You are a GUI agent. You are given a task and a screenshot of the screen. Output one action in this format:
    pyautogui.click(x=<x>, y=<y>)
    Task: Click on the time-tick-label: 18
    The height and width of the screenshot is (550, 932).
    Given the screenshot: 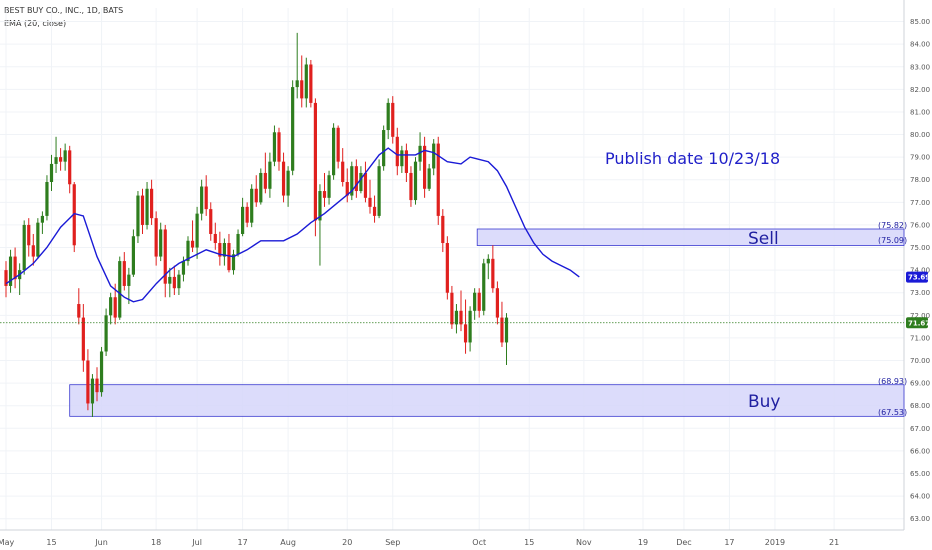 What is the action you would take?
    pyautogui.click(x=156, y=542)
    